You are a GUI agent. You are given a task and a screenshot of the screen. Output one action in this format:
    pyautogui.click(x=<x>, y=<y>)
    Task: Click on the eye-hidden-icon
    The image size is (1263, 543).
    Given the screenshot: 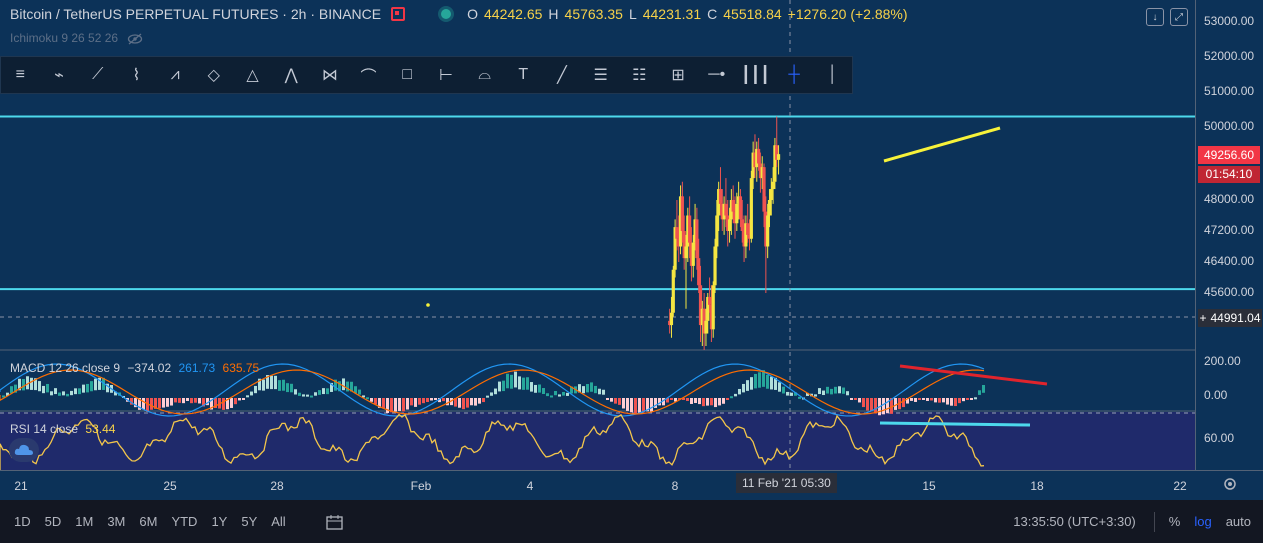 What is the action you would take?
    pyautogui.click(x=135, y=39)
    